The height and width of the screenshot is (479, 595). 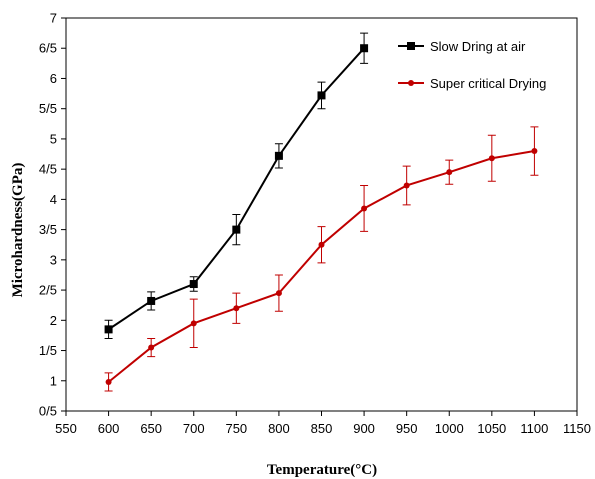 What do you see at coordinates (48, 290) in the screenshot?
I see `y-tick-label: 2/5` at bounding box center [48, 290].